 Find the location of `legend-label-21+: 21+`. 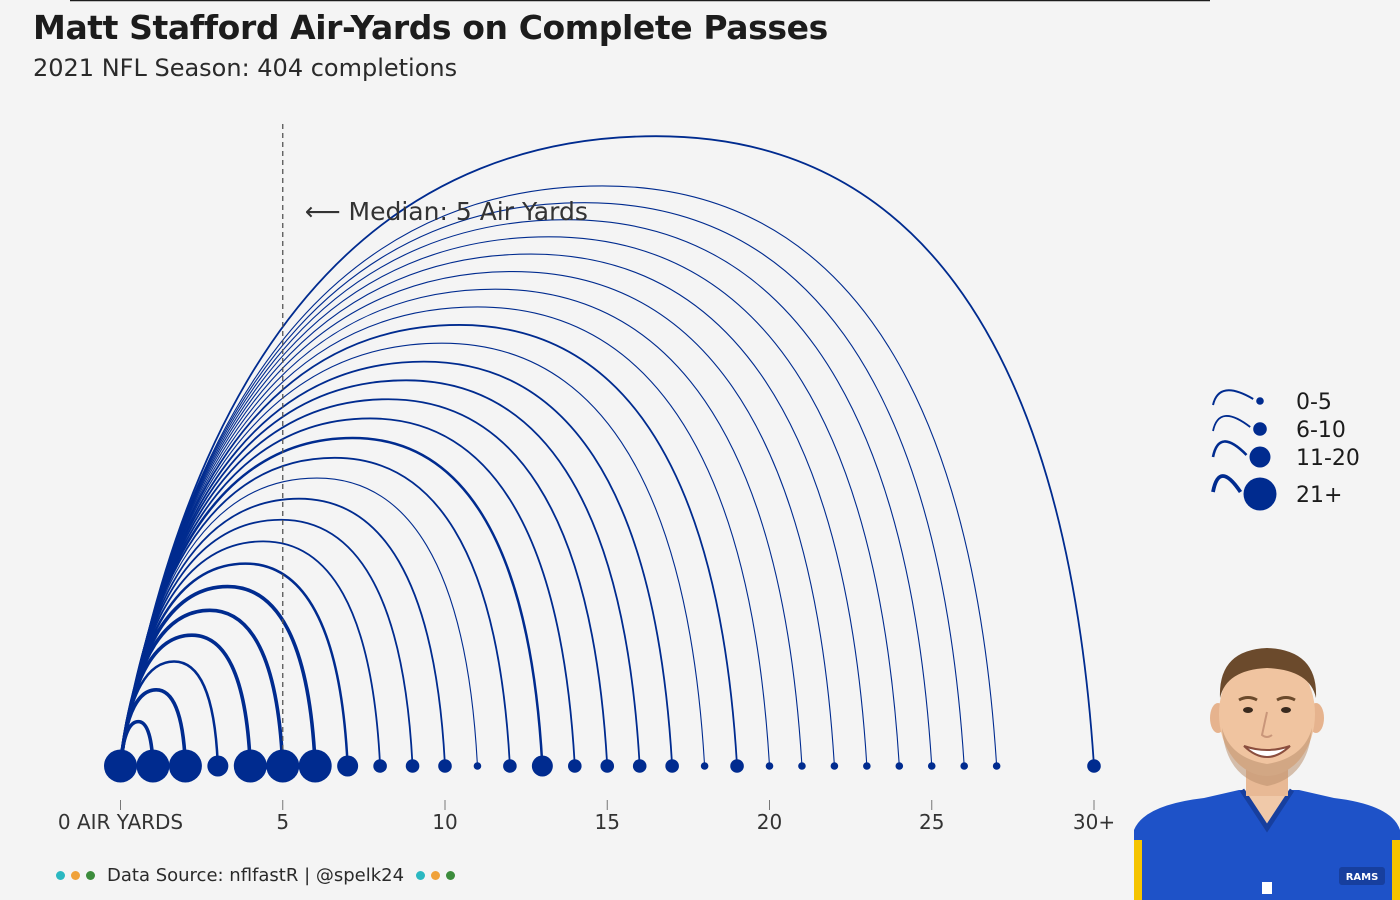

legend-label-21+: 21+ is located at coordinates (1319, 495).